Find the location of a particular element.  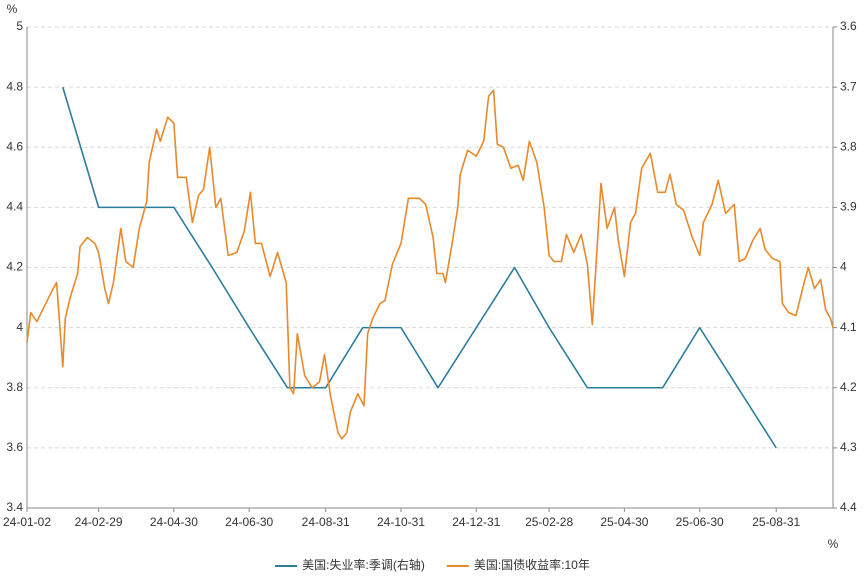

x-tick-label: 25-02-28 is located at coordinates (549, 522).